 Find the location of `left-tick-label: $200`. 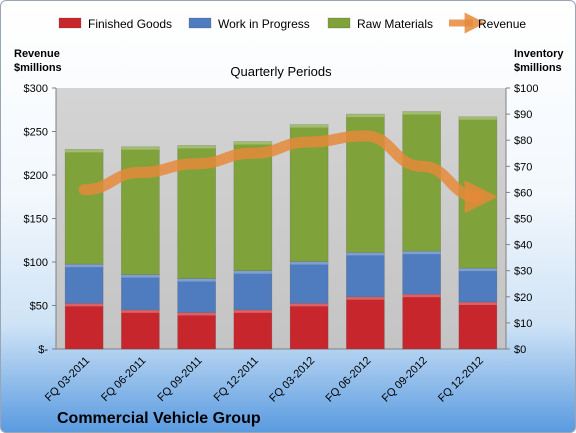

left-tick-label: $200 is located at coordinates (36, 176).